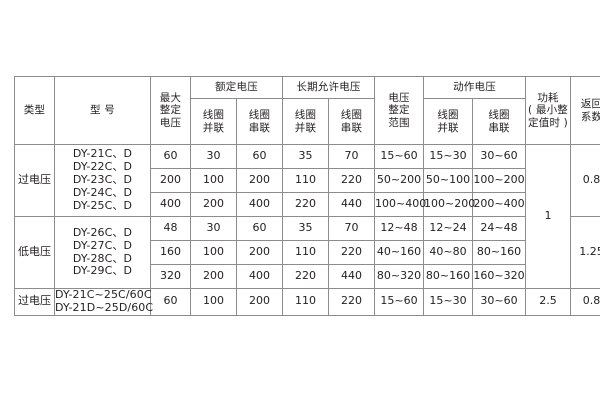  What do you see at coordinates (448, 180) in the screenshot?
I see `cell-action-parallel: 50~100` at bounding box center [448, 180].